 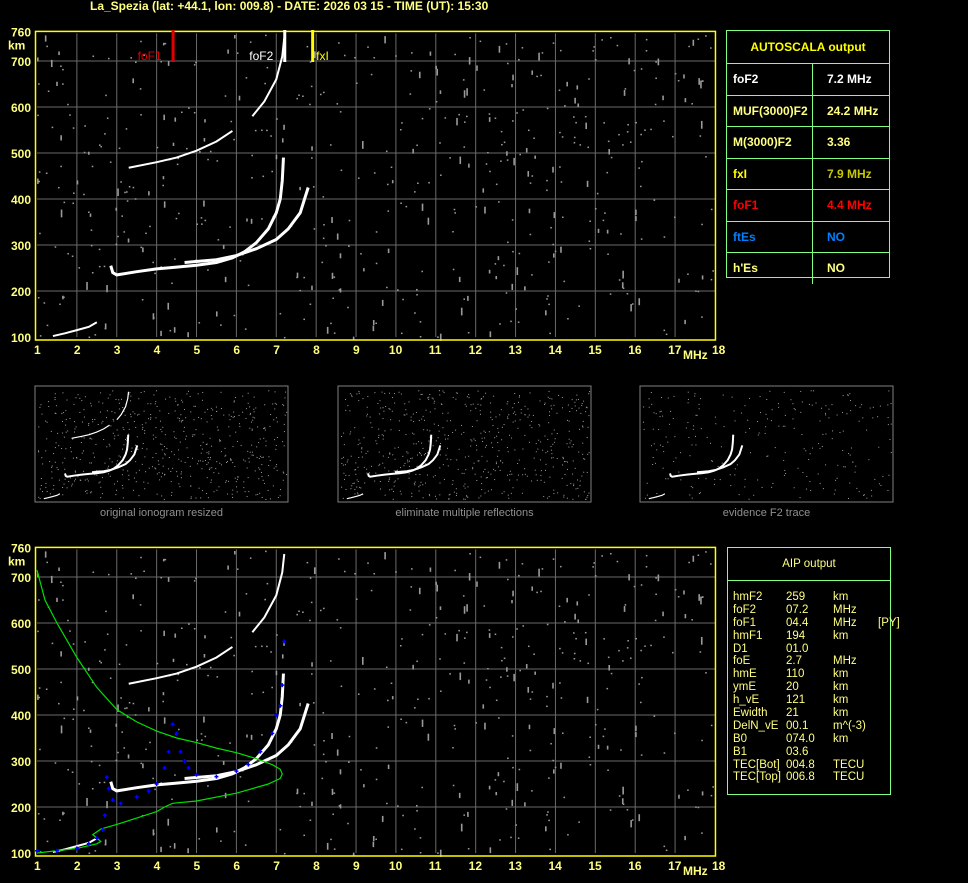 I want to click on aip-cell: m^(-3), so click(x=849, y=725).